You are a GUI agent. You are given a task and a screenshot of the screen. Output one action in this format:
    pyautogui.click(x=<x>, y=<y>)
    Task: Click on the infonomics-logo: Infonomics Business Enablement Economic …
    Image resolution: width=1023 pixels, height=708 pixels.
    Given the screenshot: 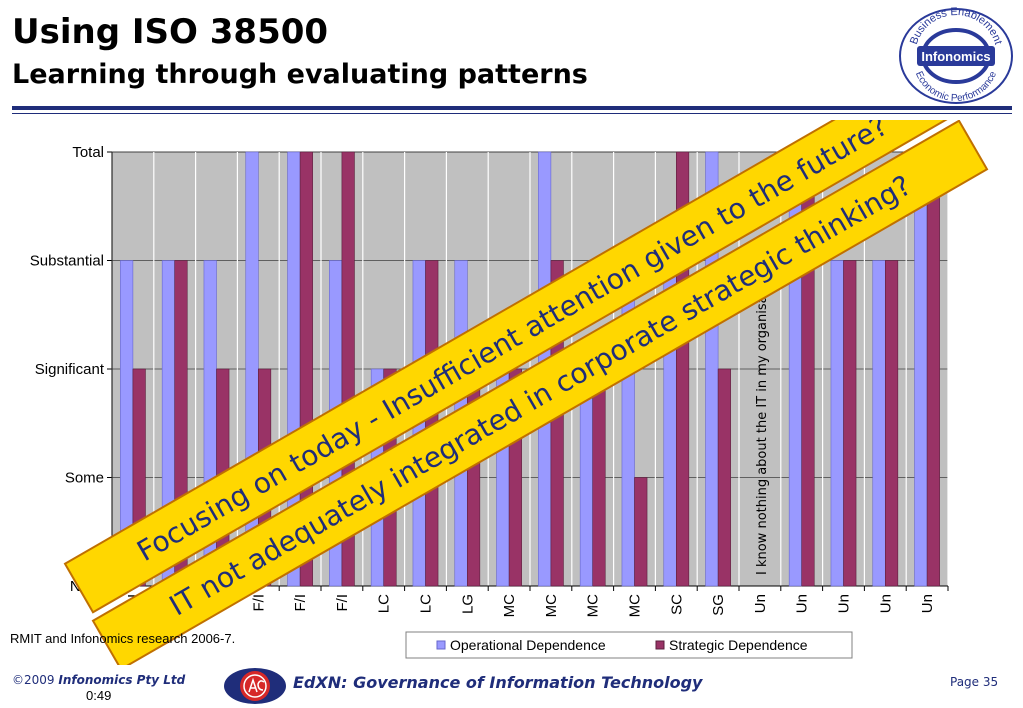 What is the action you would take?
    pyautogui.click(x=956, y=55)
    